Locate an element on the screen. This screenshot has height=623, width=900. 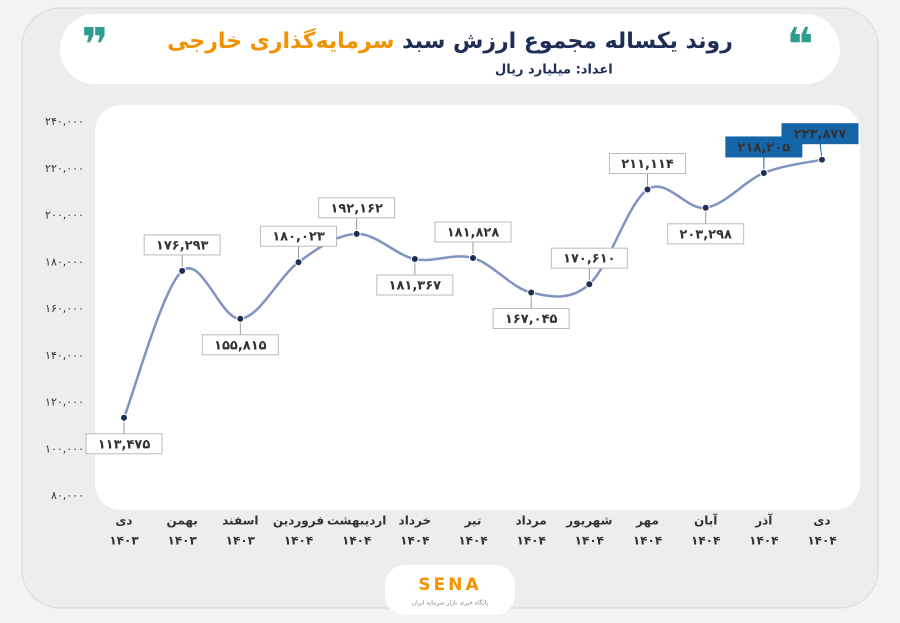
y-tick-label: ۱۶۰,۰۰۰ is located at coordinates (64, 308).